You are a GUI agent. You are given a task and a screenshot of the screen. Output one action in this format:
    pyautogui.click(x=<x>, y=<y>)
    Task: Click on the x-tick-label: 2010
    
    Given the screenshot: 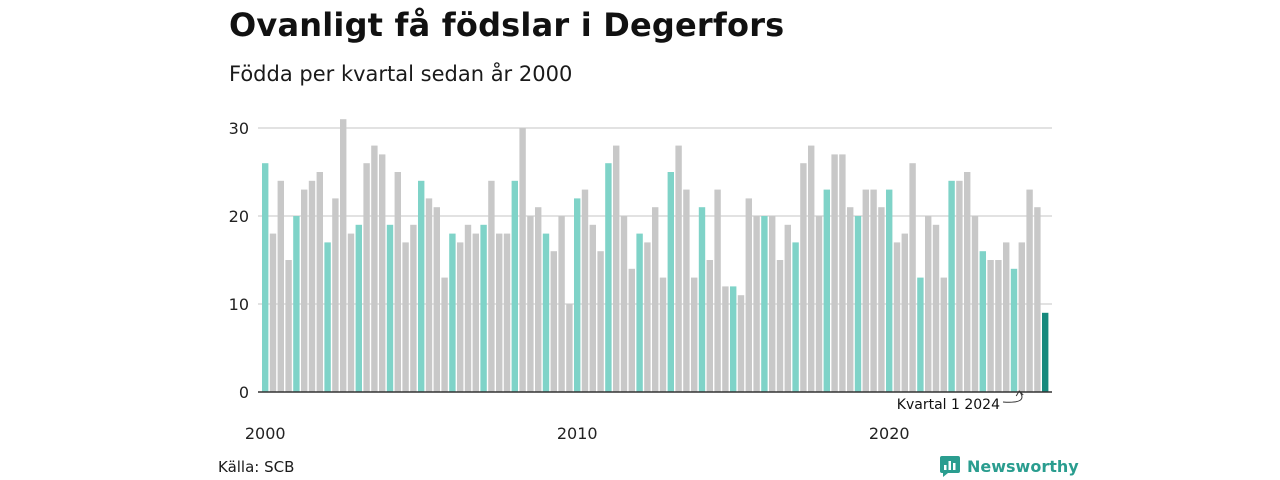 What is the action you would take?
    pyautogui.click(x=577, y=433)
    